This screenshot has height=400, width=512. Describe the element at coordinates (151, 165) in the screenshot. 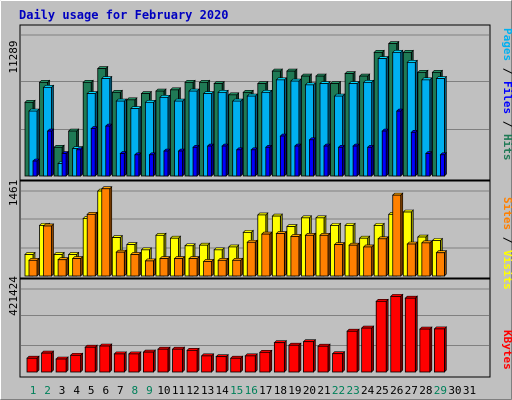

I see `bar-pages-9-front` at that location.